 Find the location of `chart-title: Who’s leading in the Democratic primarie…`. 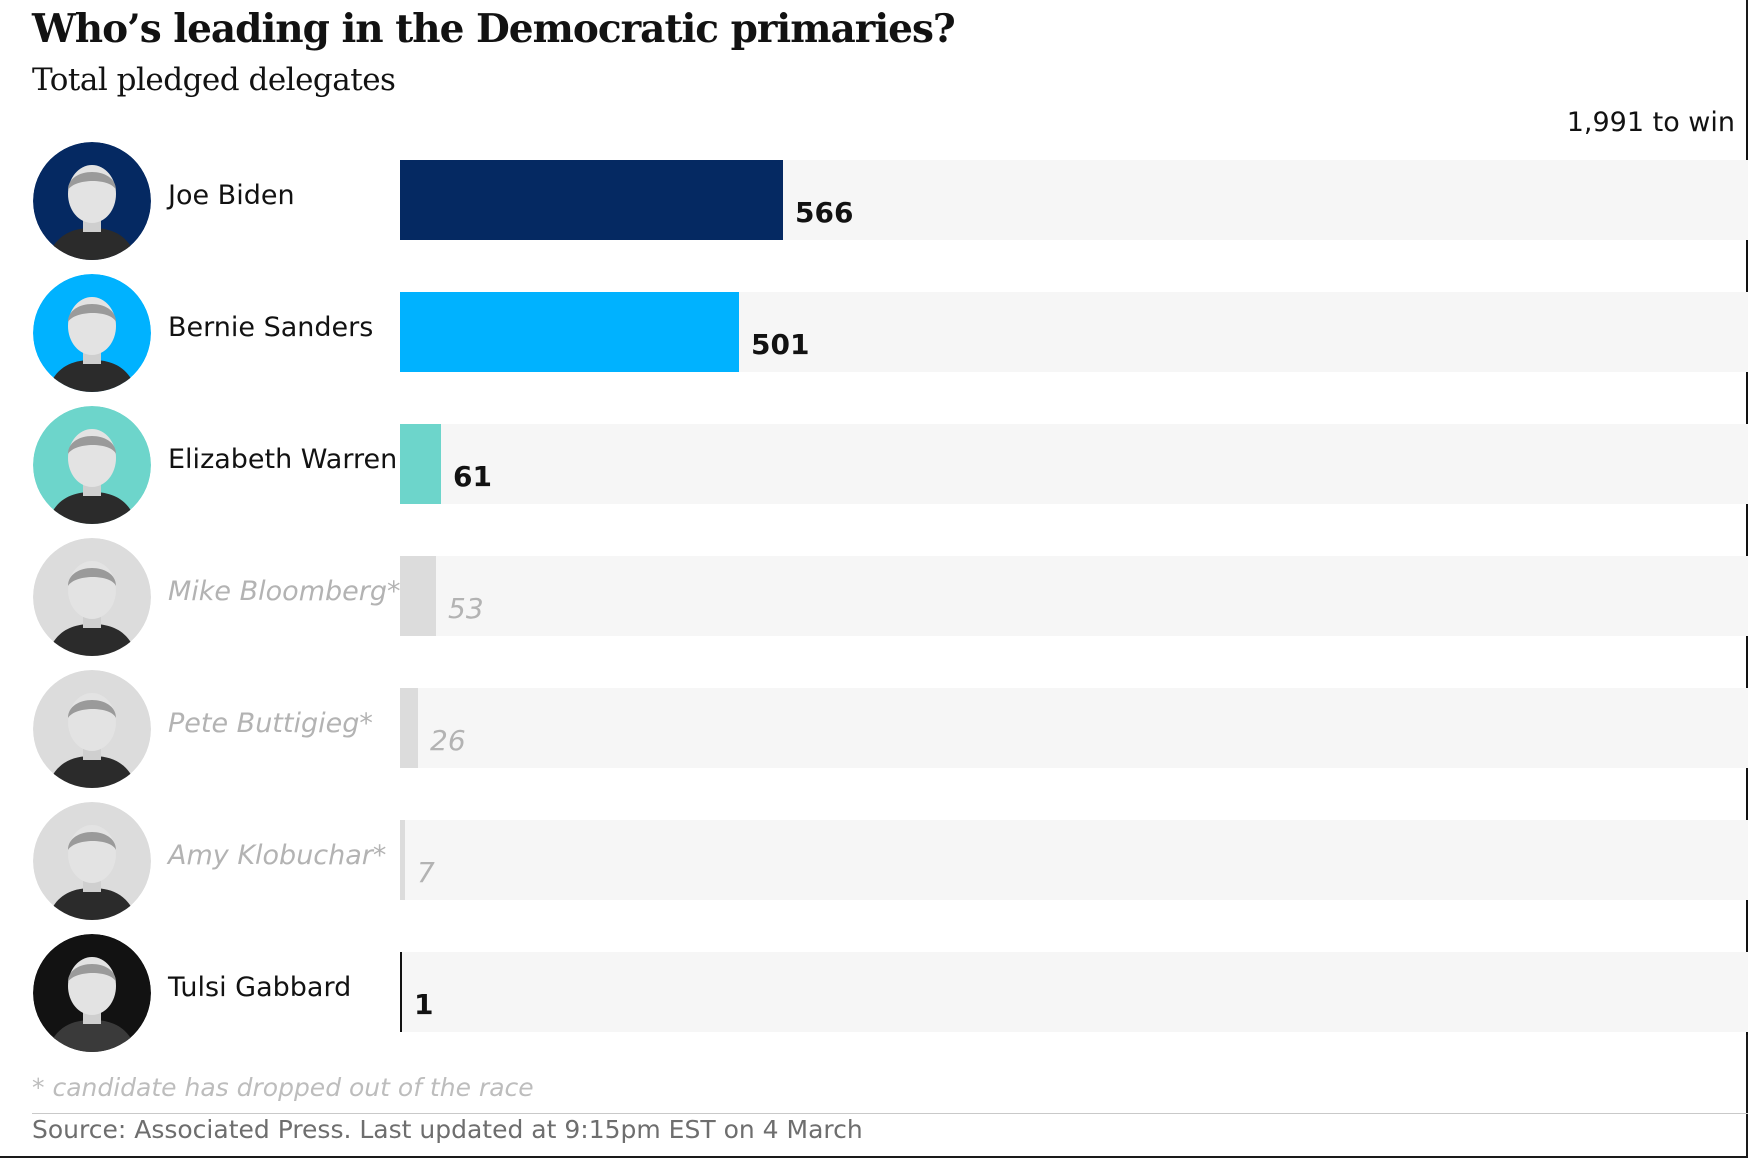

chart-title: Who’s leading in the Democratic primarie… is located at coordinates (494, 29).